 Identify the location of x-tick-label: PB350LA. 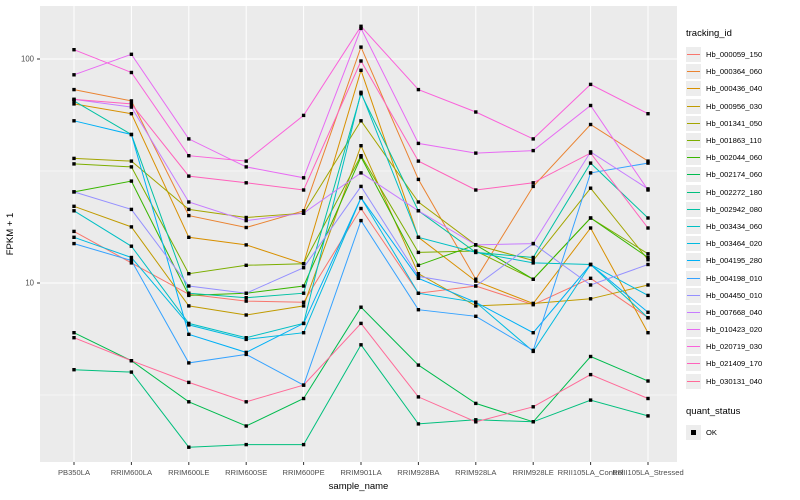
(74, 472).